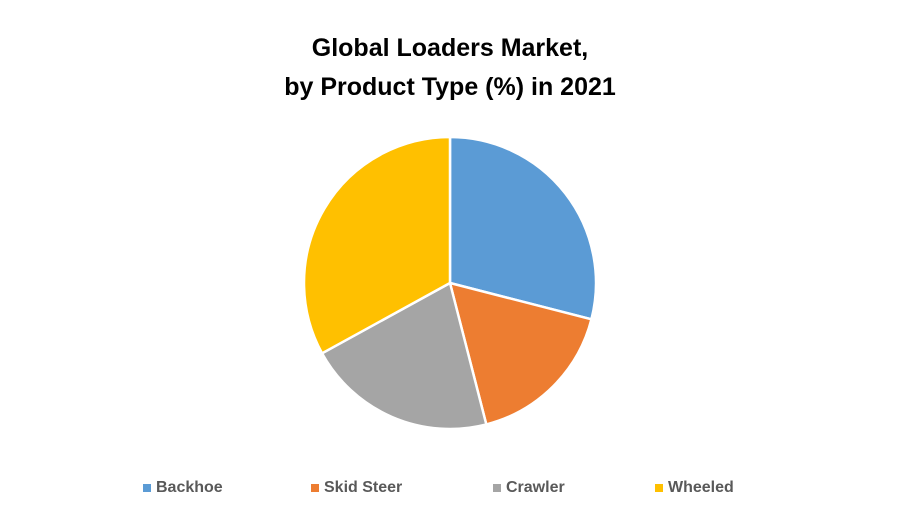 The image size is (900, 525). Describe the element at coordinates (189, 487) in the screenshot. I see `legend-label: Backhoe` at that location.